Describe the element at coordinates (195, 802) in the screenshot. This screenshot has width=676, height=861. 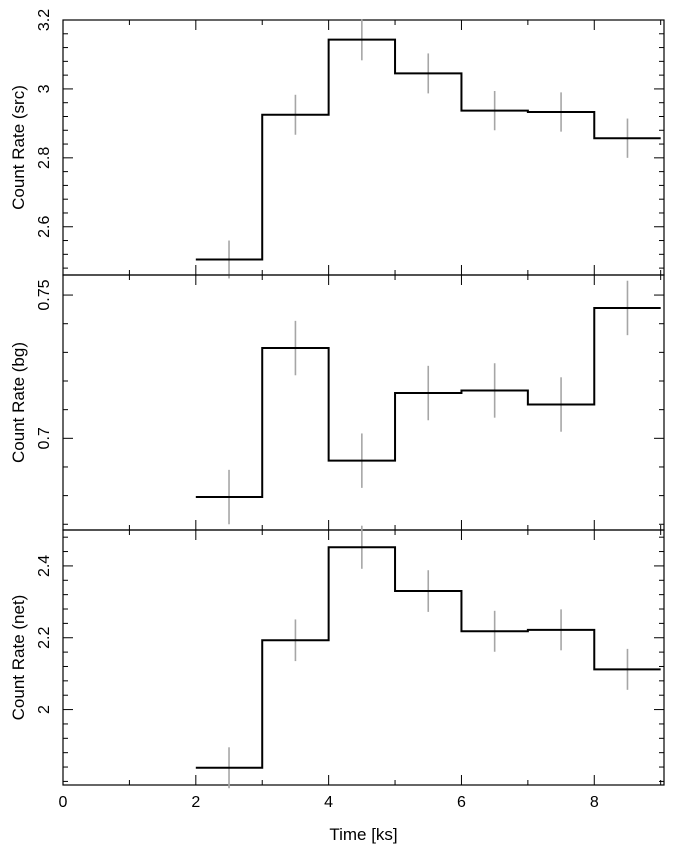
I see `x-tick-label: 2` at that location.